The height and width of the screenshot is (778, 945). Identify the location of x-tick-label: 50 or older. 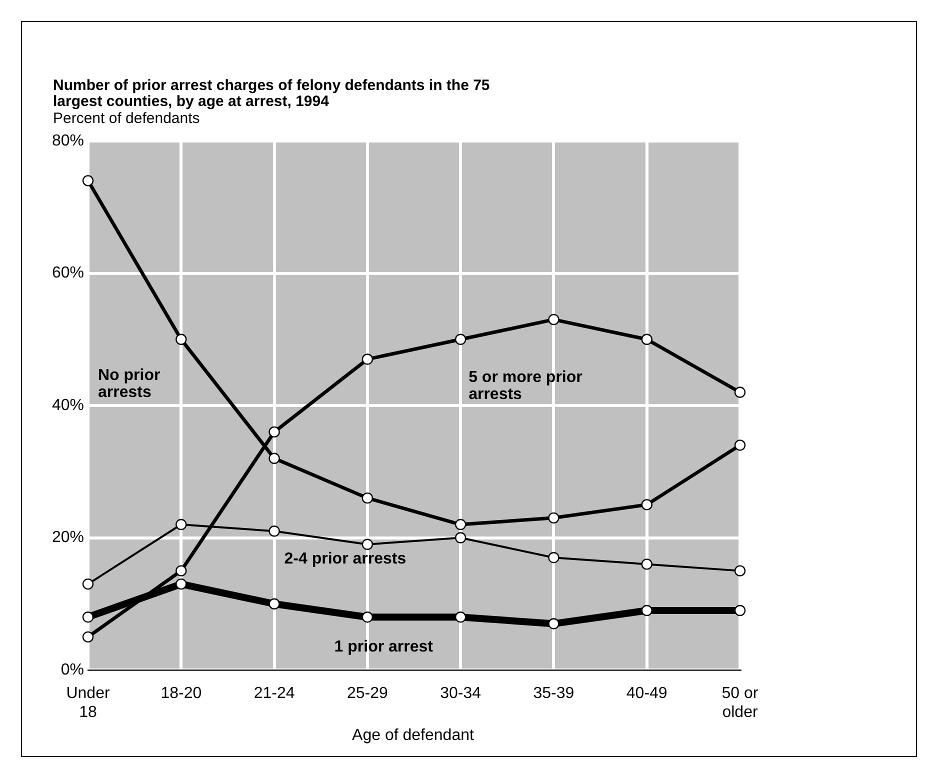
(740, 703).